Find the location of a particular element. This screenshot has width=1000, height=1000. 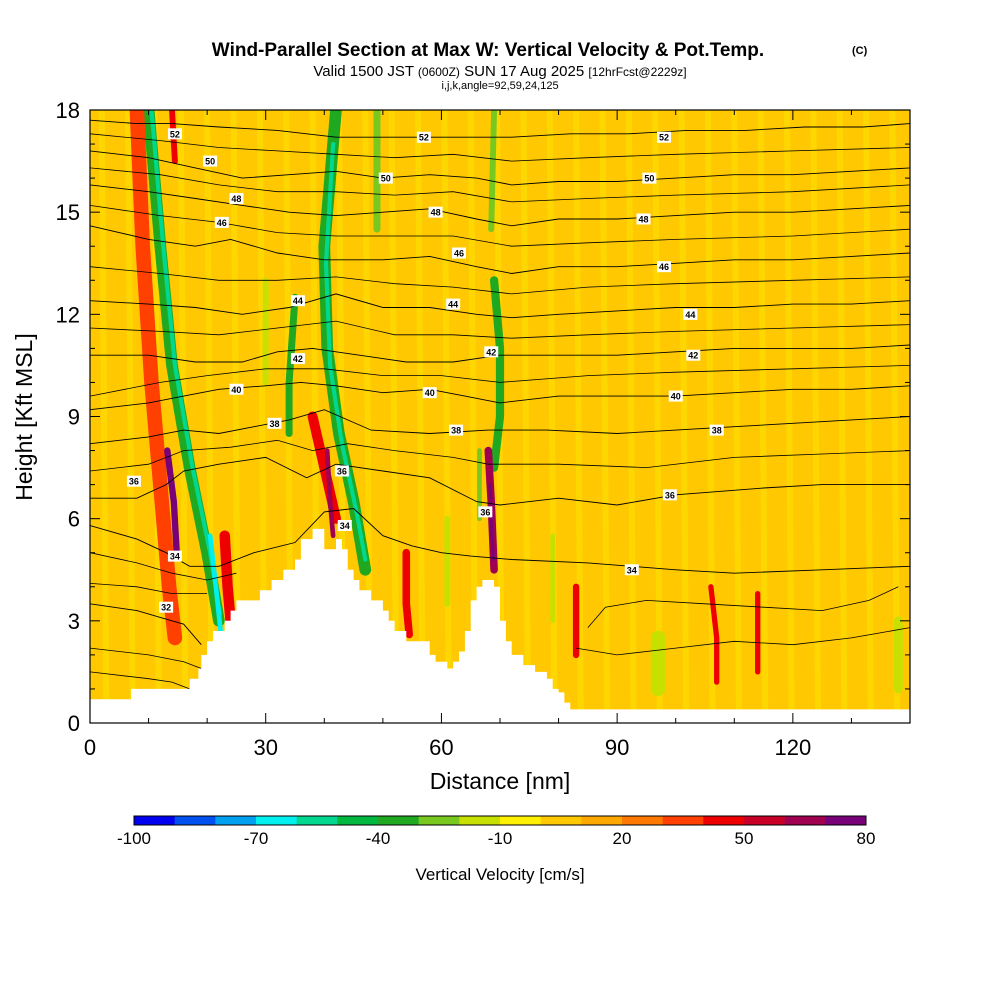

x-axis-label: Distance [nm] is located at coordinates (500, 781).